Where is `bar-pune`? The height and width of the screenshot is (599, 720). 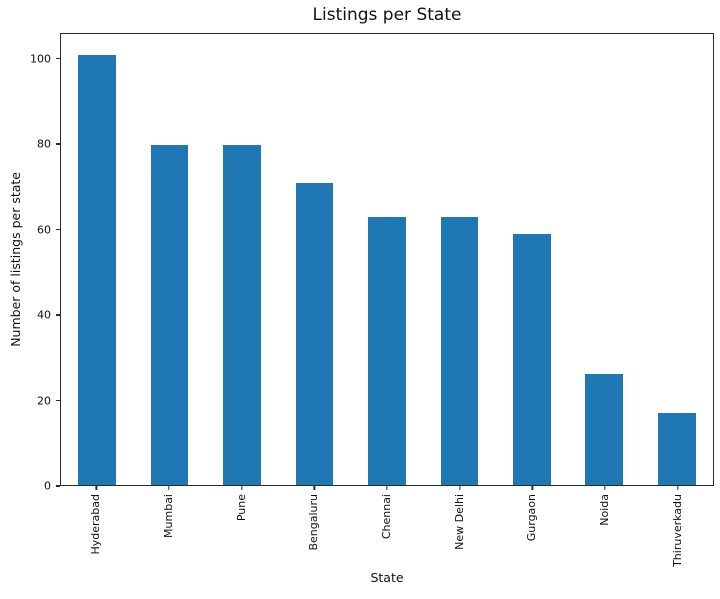 bar-pune is located at coordinates (242, 314).